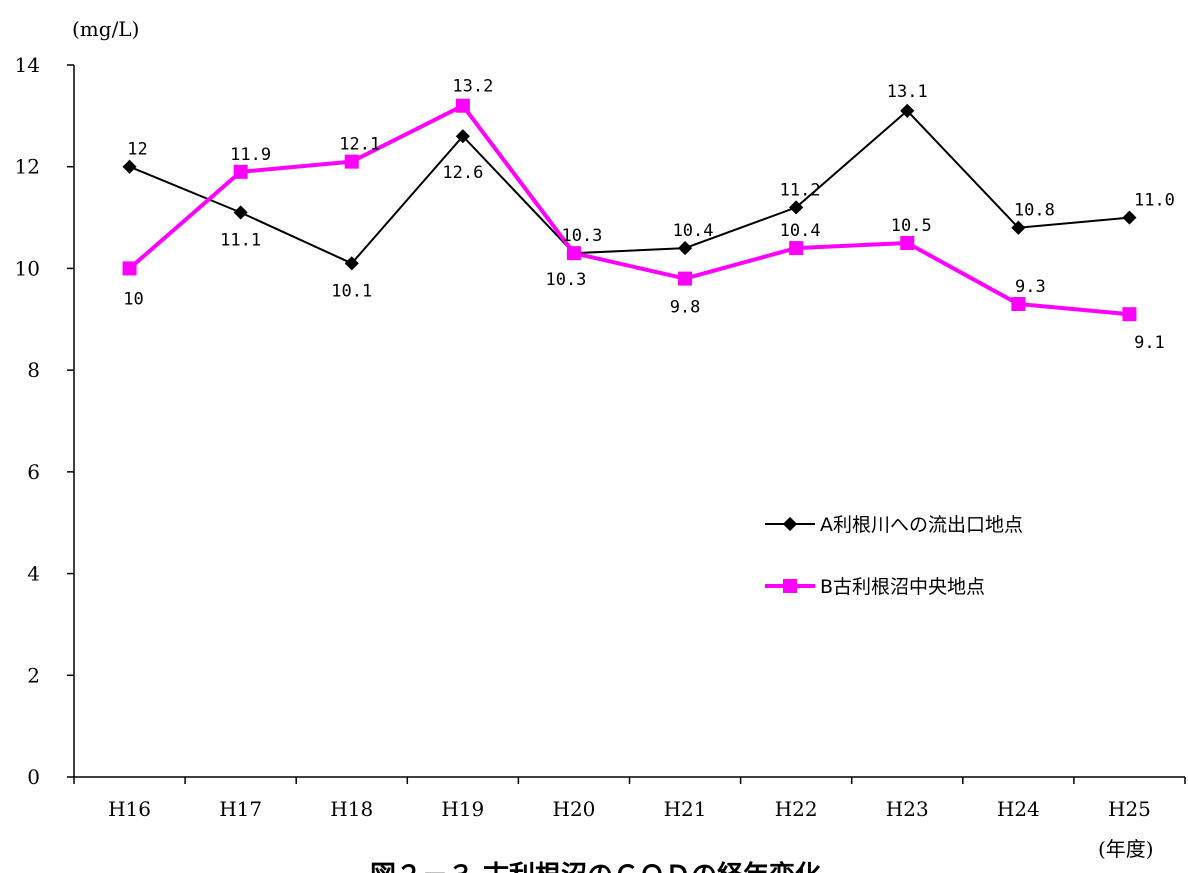 The height and width of the screenshot is (873, 1188). I want to click on chart-title: 図２－３ 古利根沼のＣＯＤの経年変化, so click(595, 866).